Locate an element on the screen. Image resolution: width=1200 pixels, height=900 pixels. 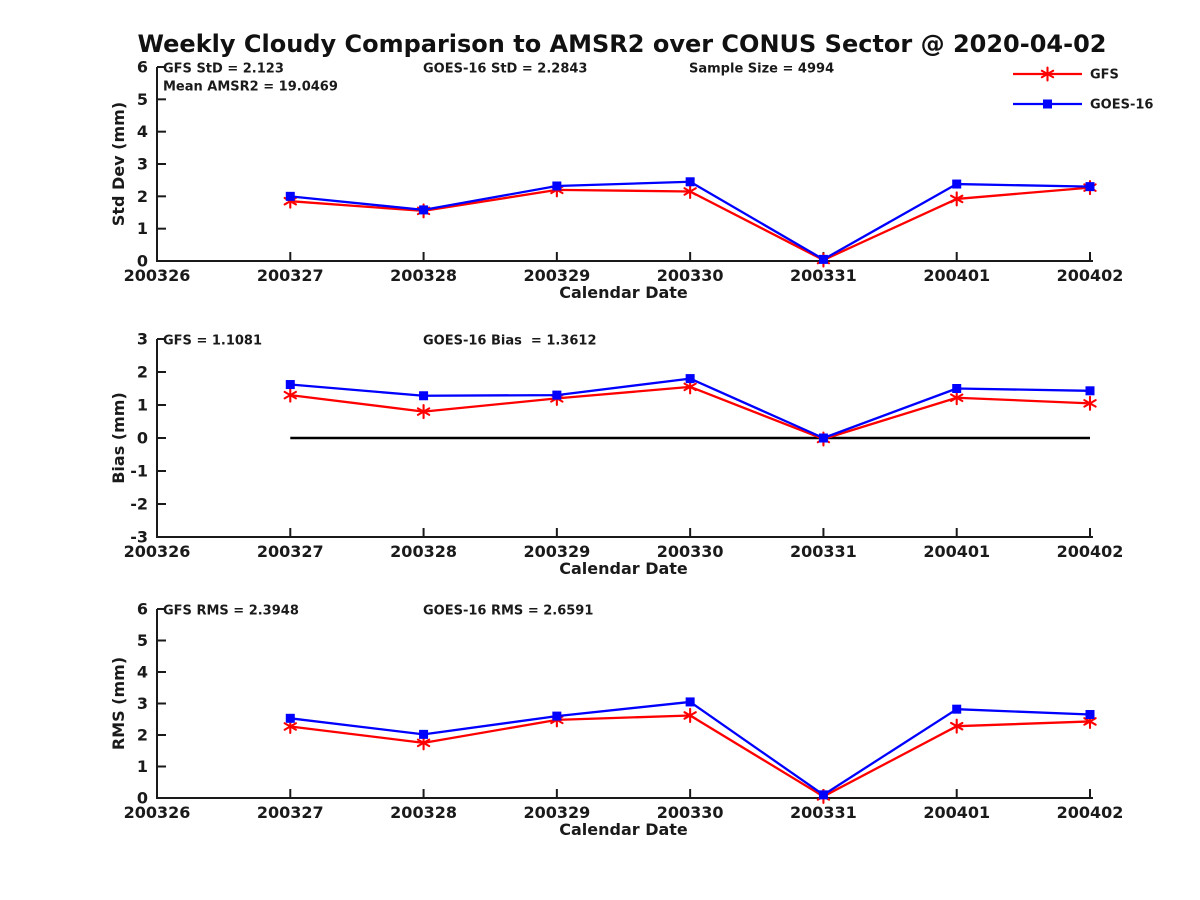
annotation-std_dev: GFS StD = 2.123 is located at coordinates (223, 69).